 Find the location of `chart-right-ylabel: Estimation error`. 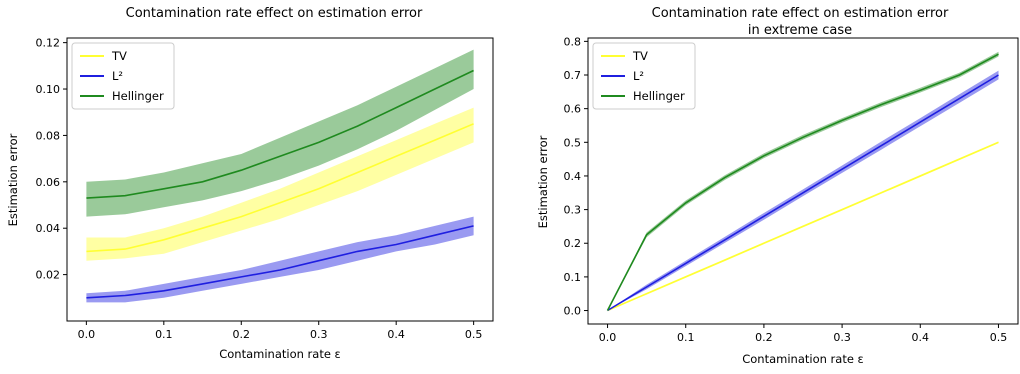

chart-right-ylabel: Estimation error is located at coordinates (543, 181).